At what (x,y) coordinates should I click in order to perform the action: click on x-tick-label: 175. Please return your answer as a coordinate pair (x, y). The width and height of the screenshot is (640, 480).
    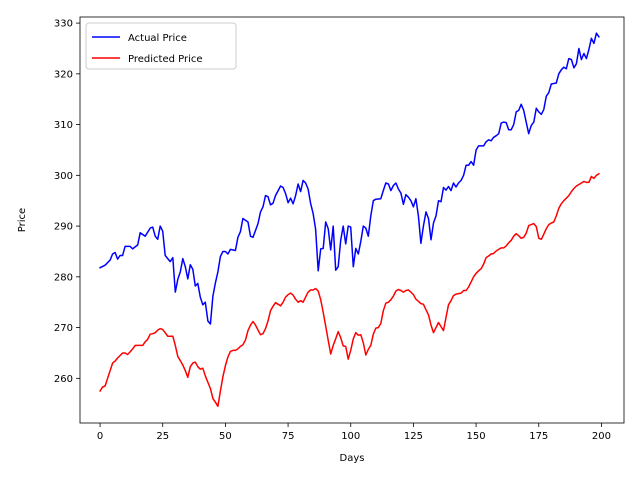
    Looking at the image, I should click on (538, 436).